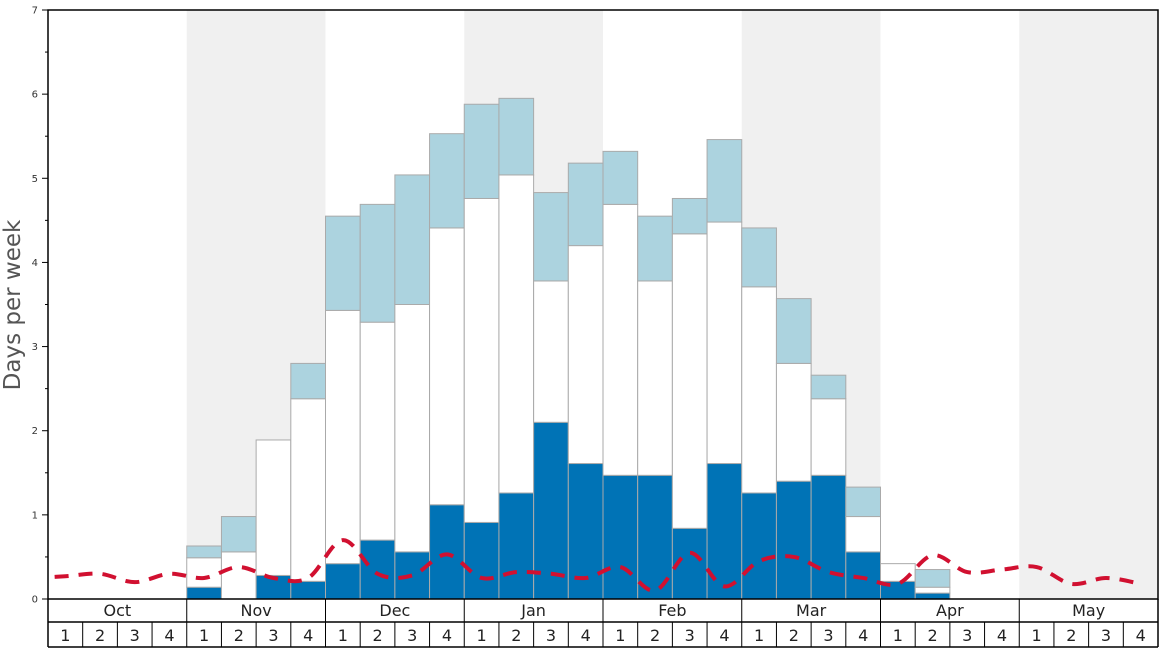 This screenshot has width=1168, height=648. I want to click on y-tick-label: 6, so click(35, 95).